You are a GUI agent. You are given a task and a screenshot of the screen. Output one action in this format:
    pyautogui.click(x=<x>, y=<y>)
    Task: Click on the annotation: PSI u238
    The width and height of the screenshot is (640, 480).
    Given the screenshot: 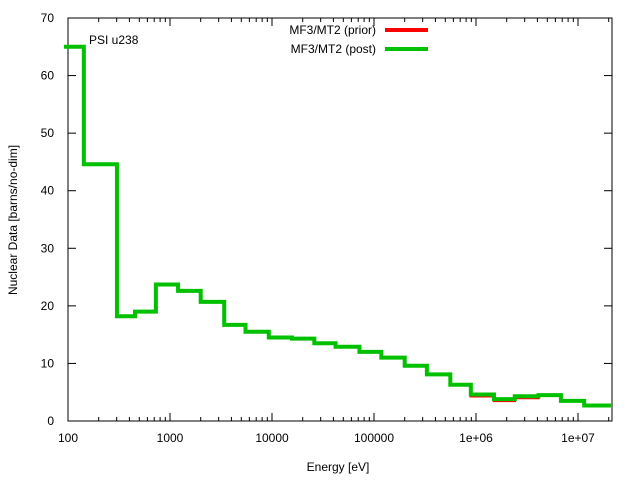 What is the action you would take?
    pyautogui.click(x=114, y=40)
    